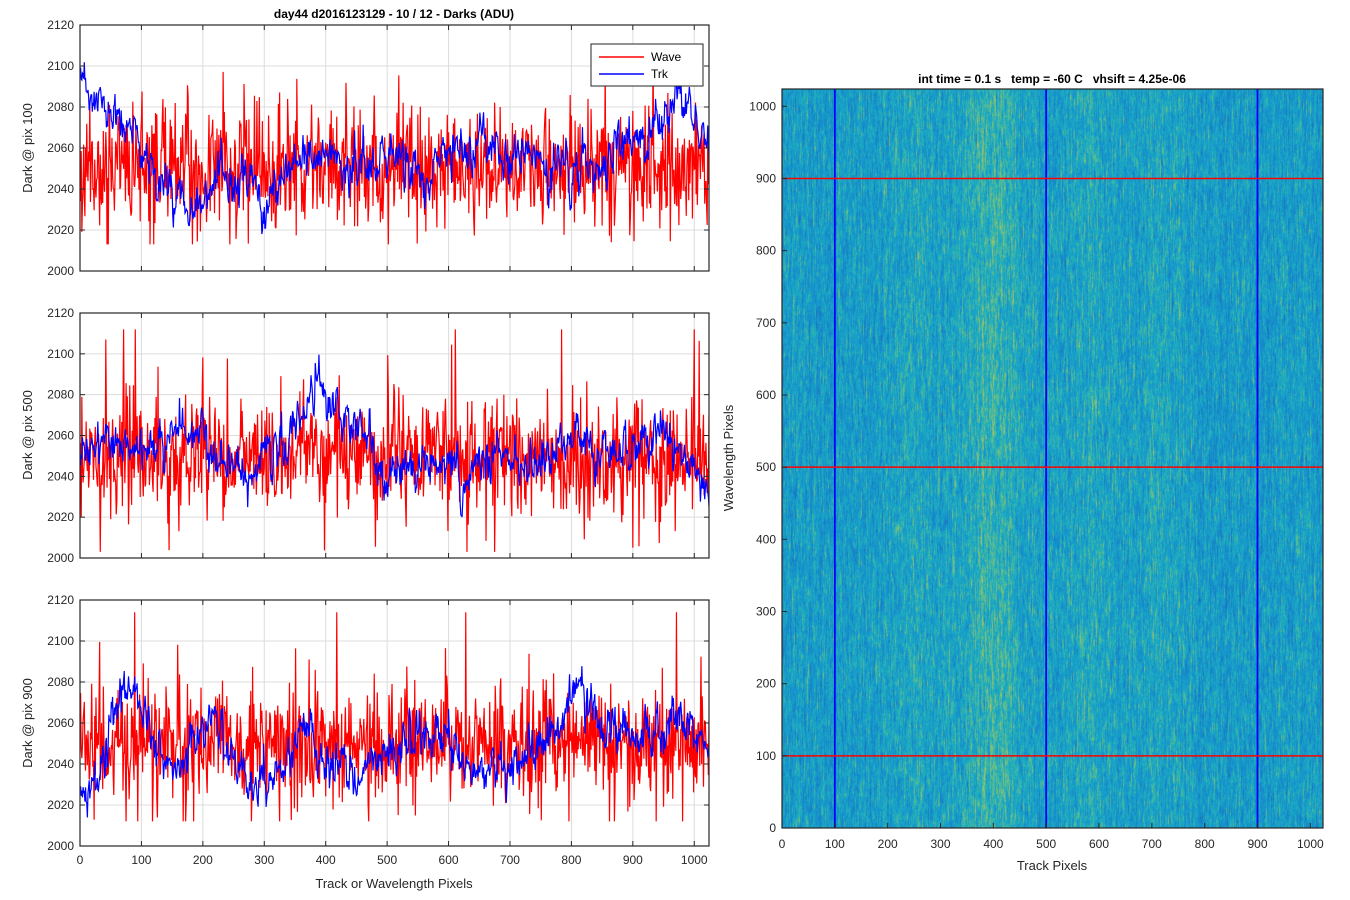  Describe the element at coordinates (141, 860) in the screenshot. I see `x-tick-label: 100` at that location.